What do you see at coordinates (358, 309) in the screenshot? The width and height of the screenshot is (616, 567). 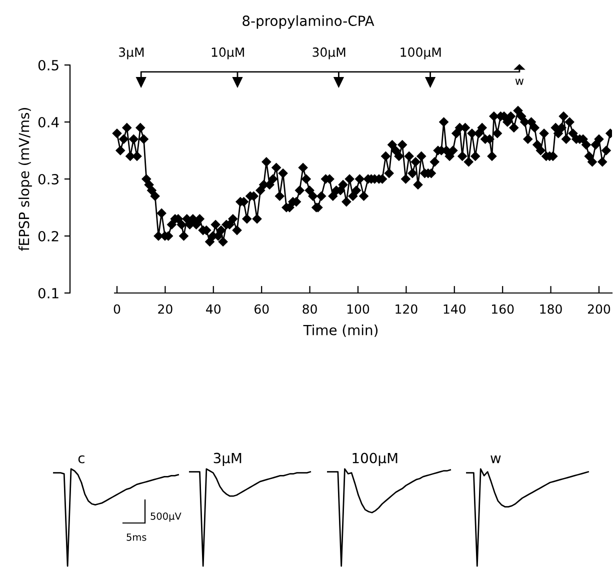 I see `x-tick-label: 100` at bounding box center [358, 309].